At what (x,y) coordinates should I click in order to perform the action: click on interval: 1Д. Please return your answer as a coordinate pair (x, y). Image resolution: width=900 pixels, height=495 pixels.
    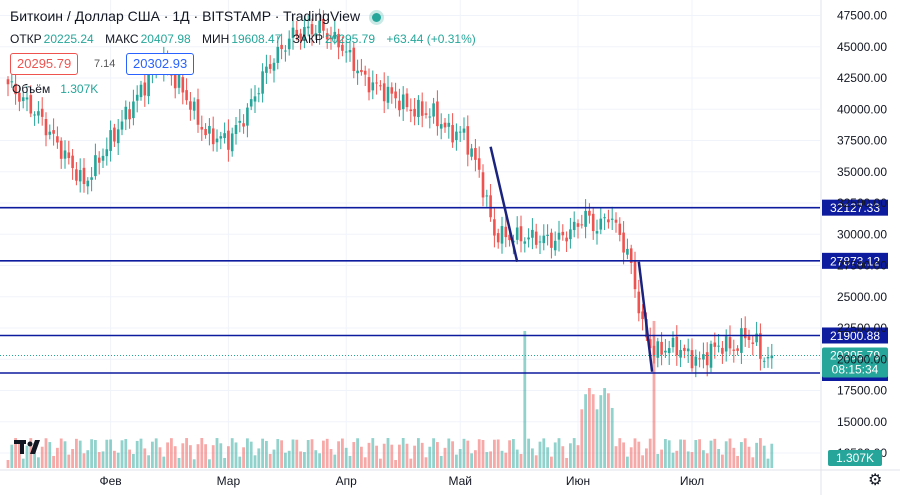
    Looking at the image, I should click on (181, 16).